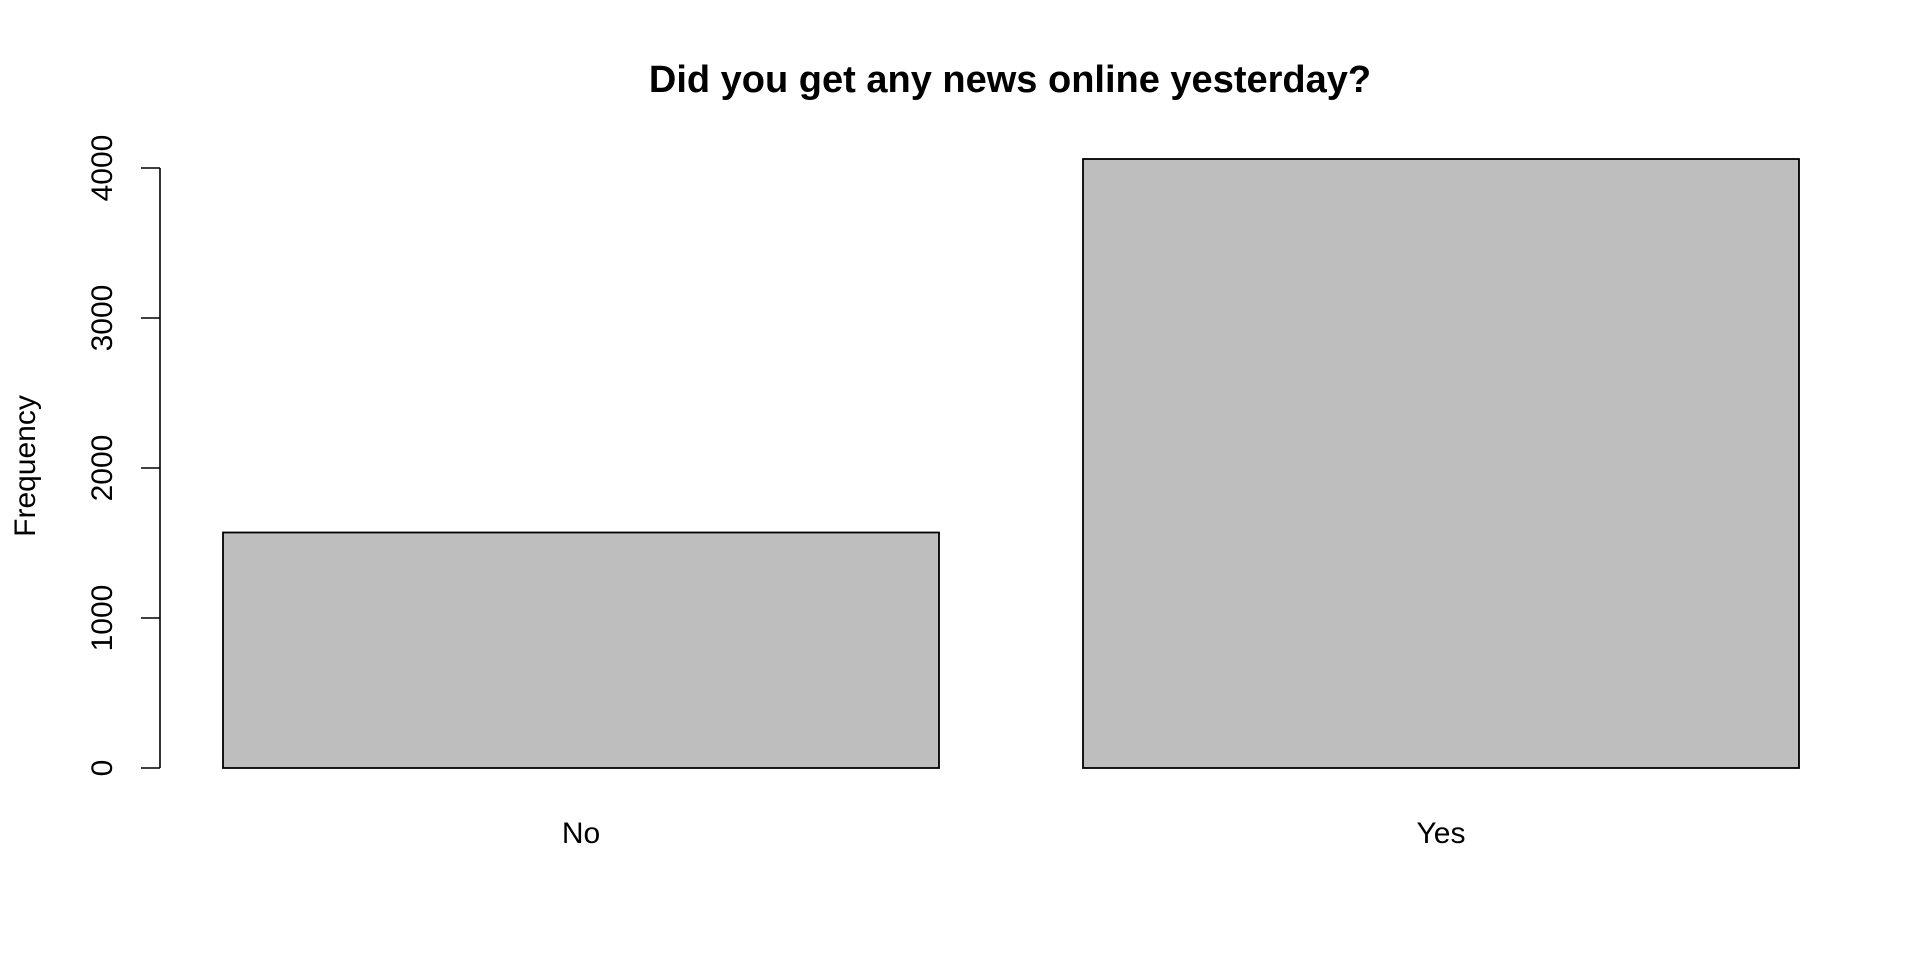  What do you see at coordinates (581, 650) in the screenshot?
I see `bar-no` at bounding box center [581, 650].